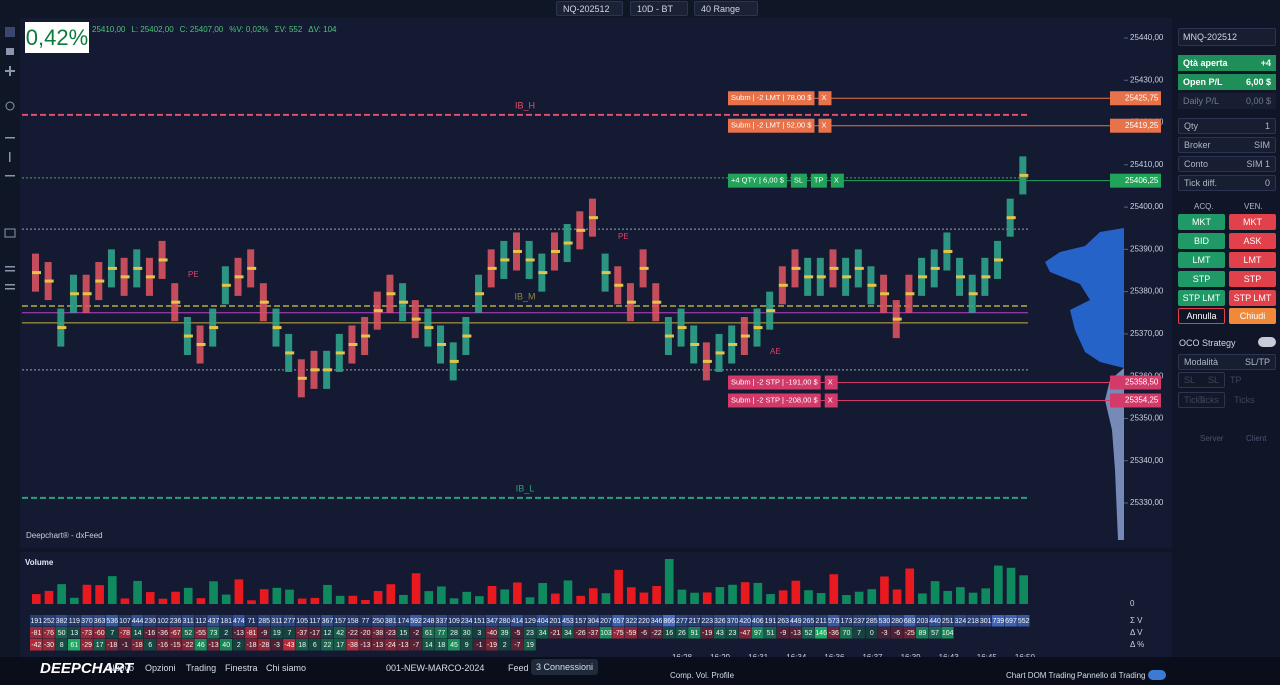 The image size is (1280, 685). Describe the element at coordinates (121, 668) in the screenshot. I see `menu-item: Nuovo` at that location.